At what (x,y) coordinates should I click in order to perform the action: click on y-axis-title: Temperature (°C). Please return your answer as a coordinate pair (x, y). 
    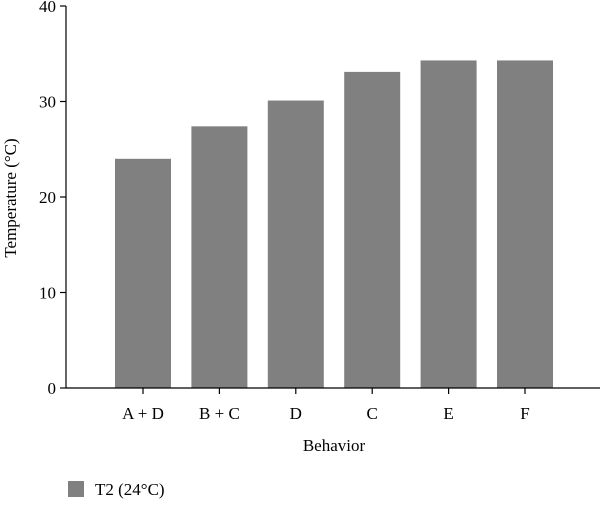
    Looking at the image, I should click on (10, 197).